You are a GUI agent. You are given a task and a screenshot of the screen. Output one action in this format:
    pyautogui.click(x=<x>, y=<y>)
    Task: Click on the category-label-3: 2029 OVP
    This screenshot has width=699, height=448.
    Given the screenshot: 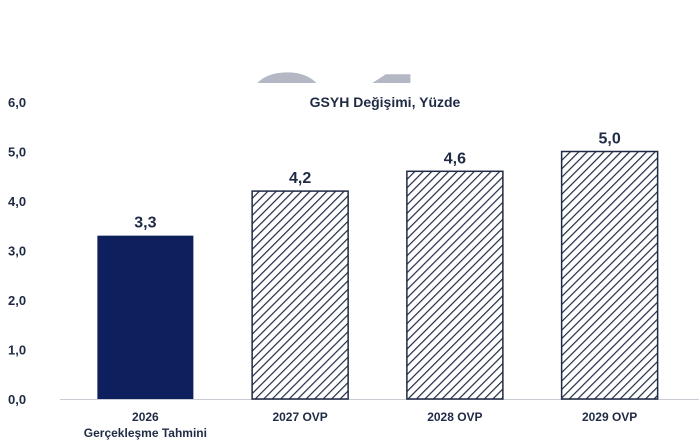 What is the action you would take?
    pyautogui.click(x=609, y=417)
    